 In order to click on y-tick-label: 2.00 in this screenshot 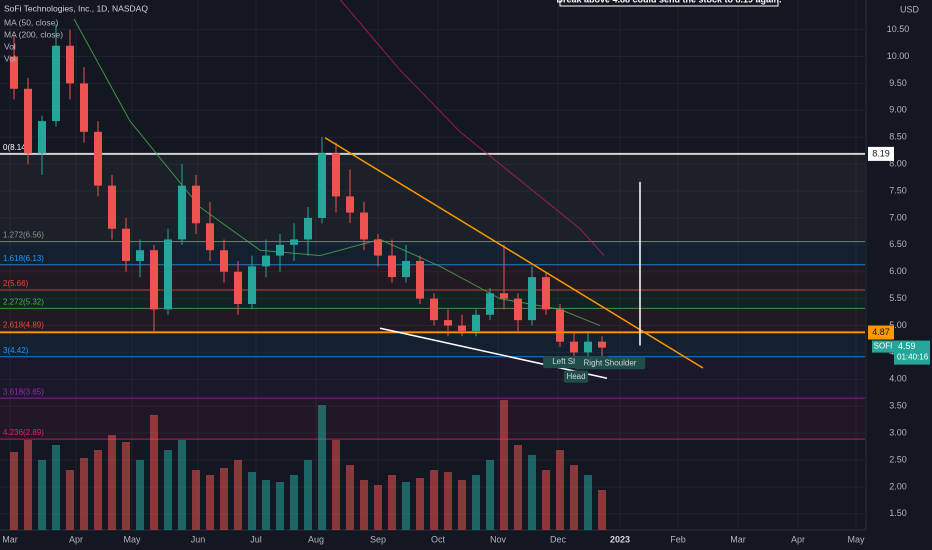, I will do `click(898, 486)`.